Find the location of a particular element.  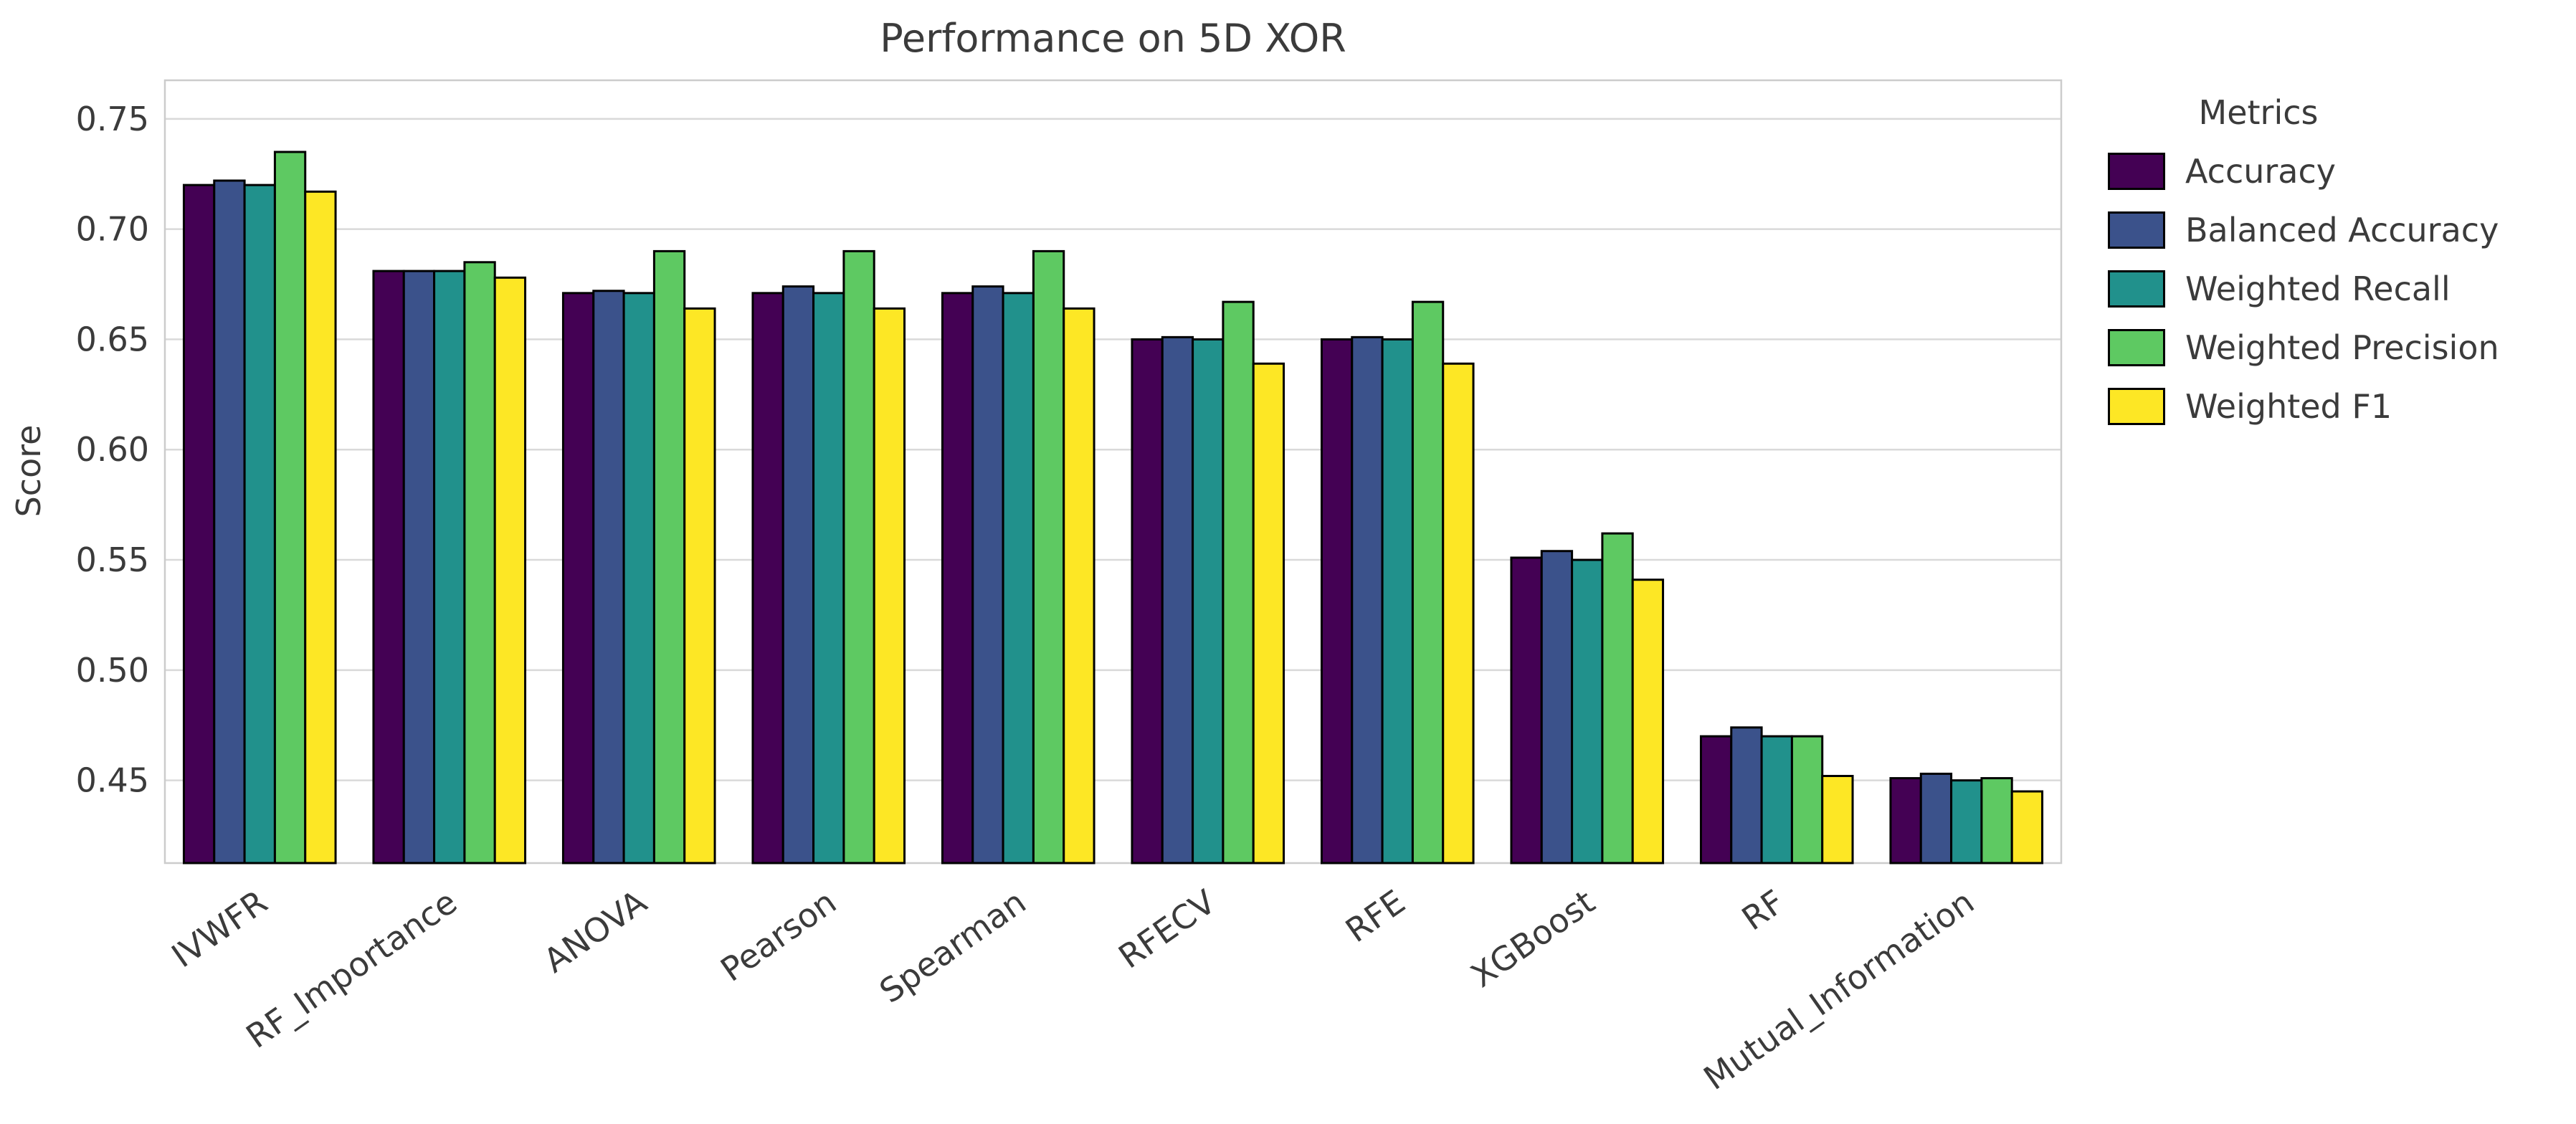

x-tick-label: Spearman is located at coordinates (953, 946).